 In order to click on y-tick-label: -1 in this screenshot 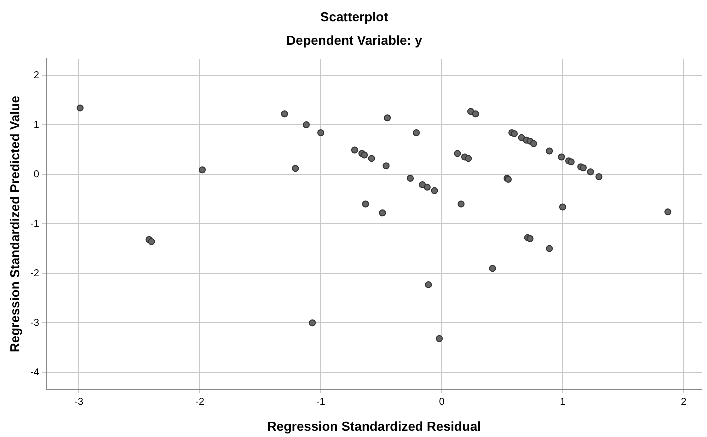, I will do `click(35, 224)`.